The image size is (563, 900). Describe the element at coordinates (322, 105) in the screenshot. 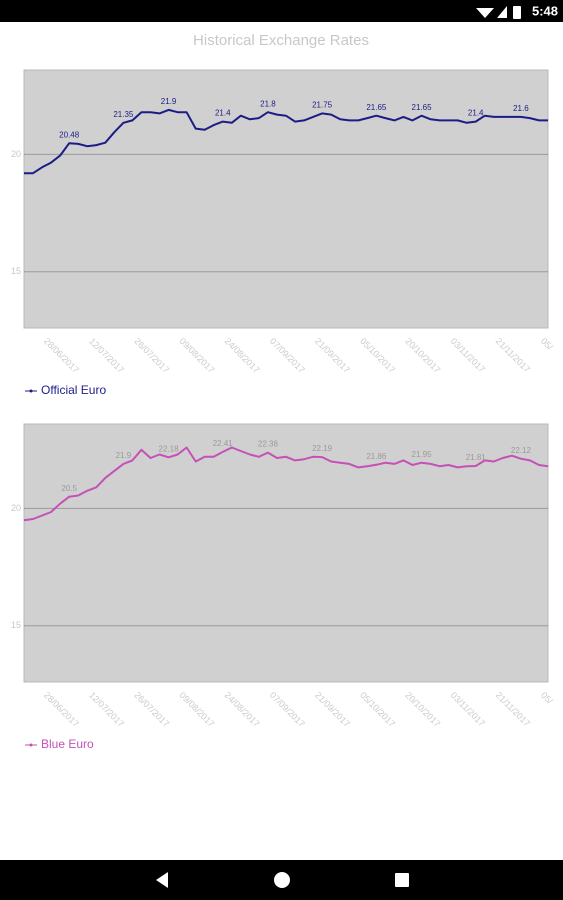

I see `data-label: 21.75` at that location.